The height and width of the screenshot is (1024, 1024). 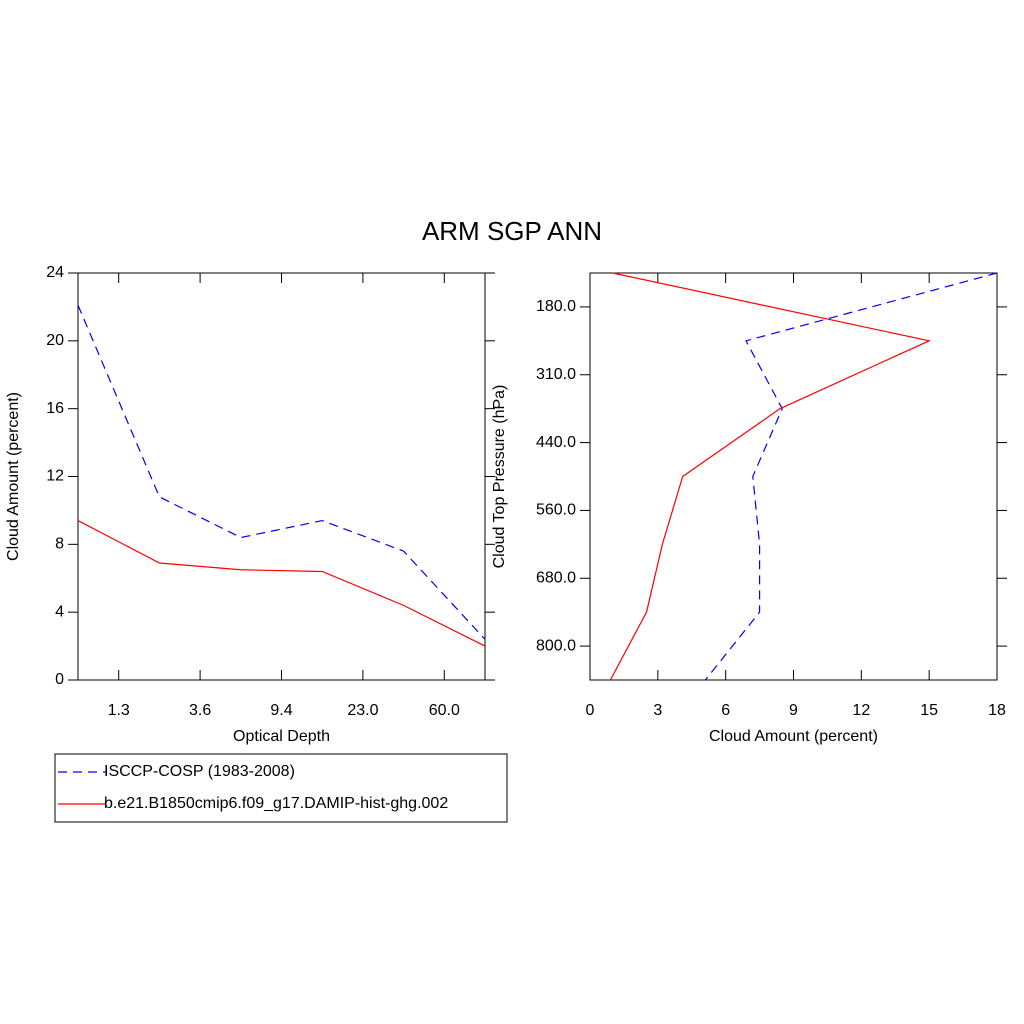 What do you see at coordinates (725, 710) in the screenshot?
I see `x-tick-label: 6` at bounding box center [725, 710].